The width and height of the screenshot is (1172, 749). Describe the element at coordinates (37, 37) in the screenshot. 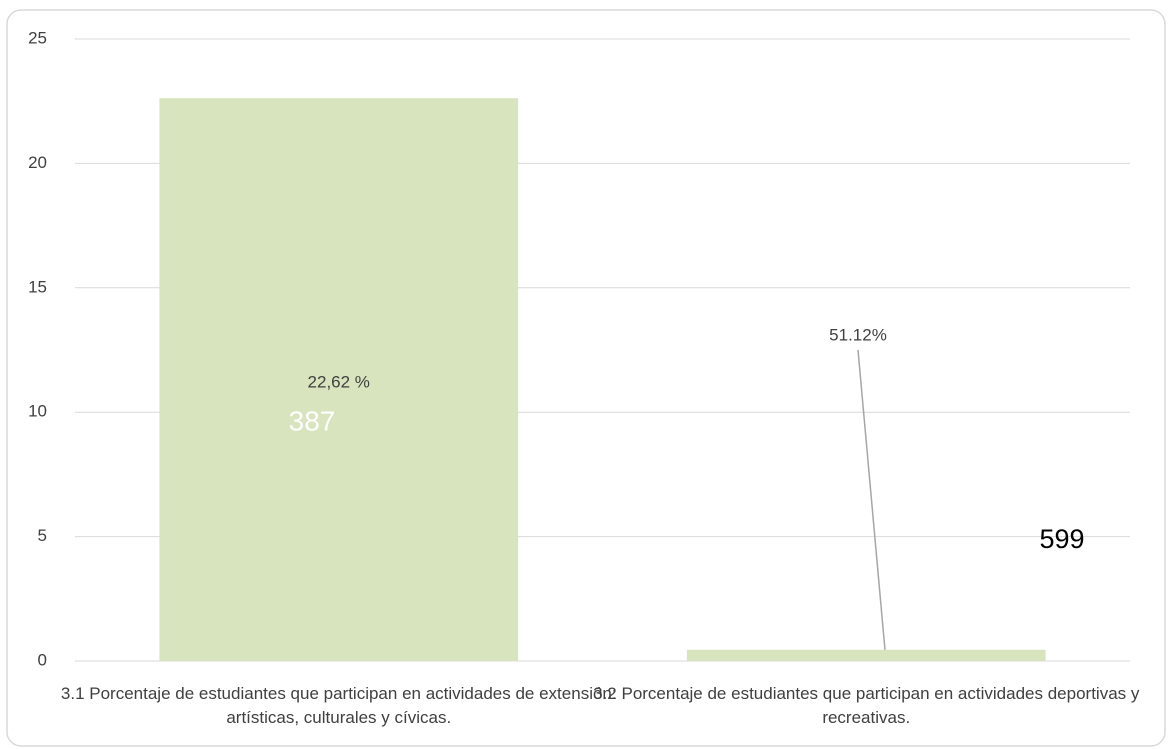

I see `y-tick-label: 25` at that location.